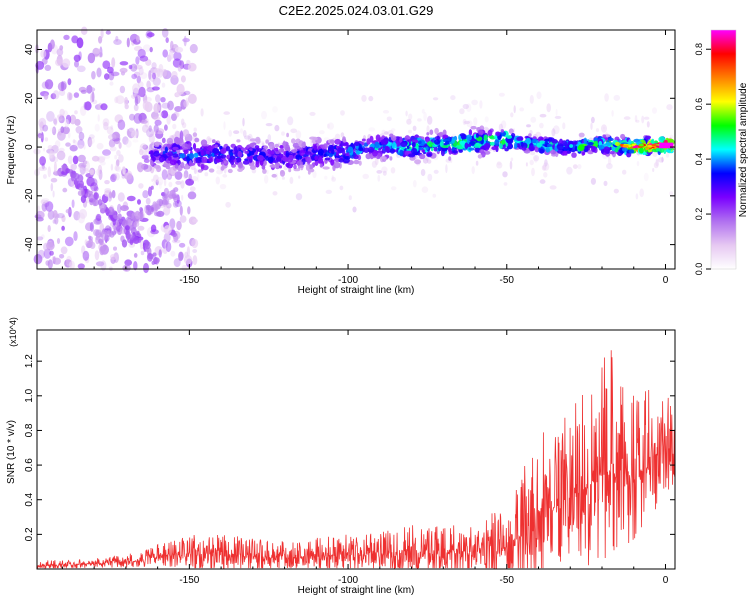 The image size is (750, 600). What do you see at coordinates (507, 280) in the screenshot?
I see `spectrogram-x-tick-label: -50` at bounding box center [507, 280].